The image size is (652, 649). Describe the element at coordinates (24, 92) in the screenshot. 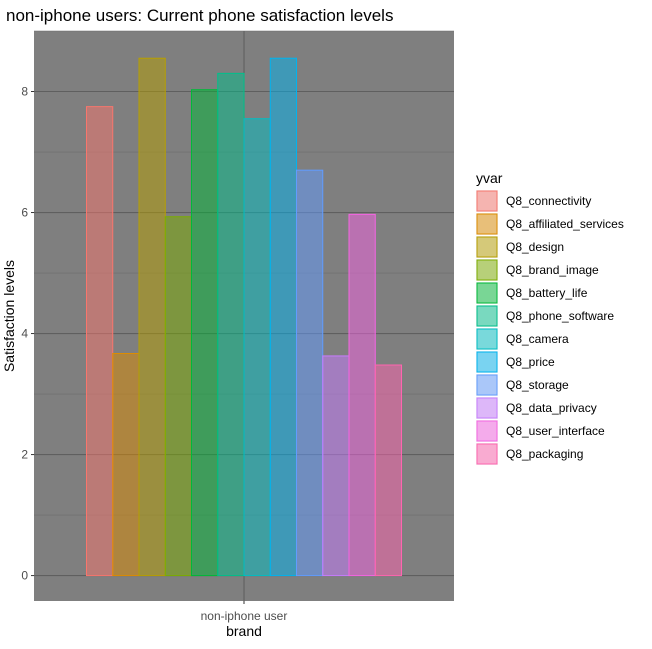

I see `y-tick-label: 8` at that location.